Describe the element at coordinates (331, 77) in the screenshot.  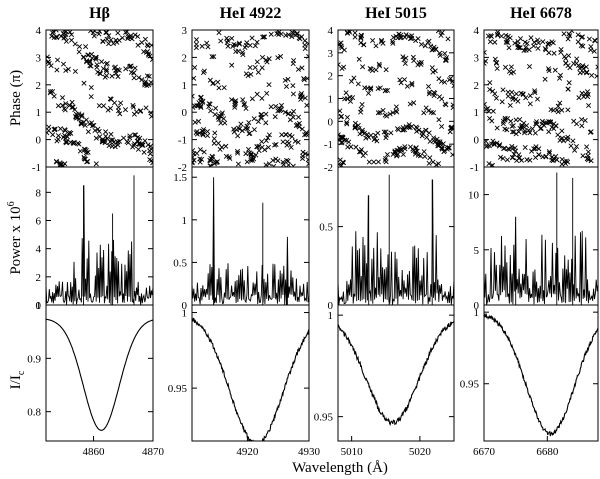
I see `y-tick-label-hei-5015-phase: 2` at that location.